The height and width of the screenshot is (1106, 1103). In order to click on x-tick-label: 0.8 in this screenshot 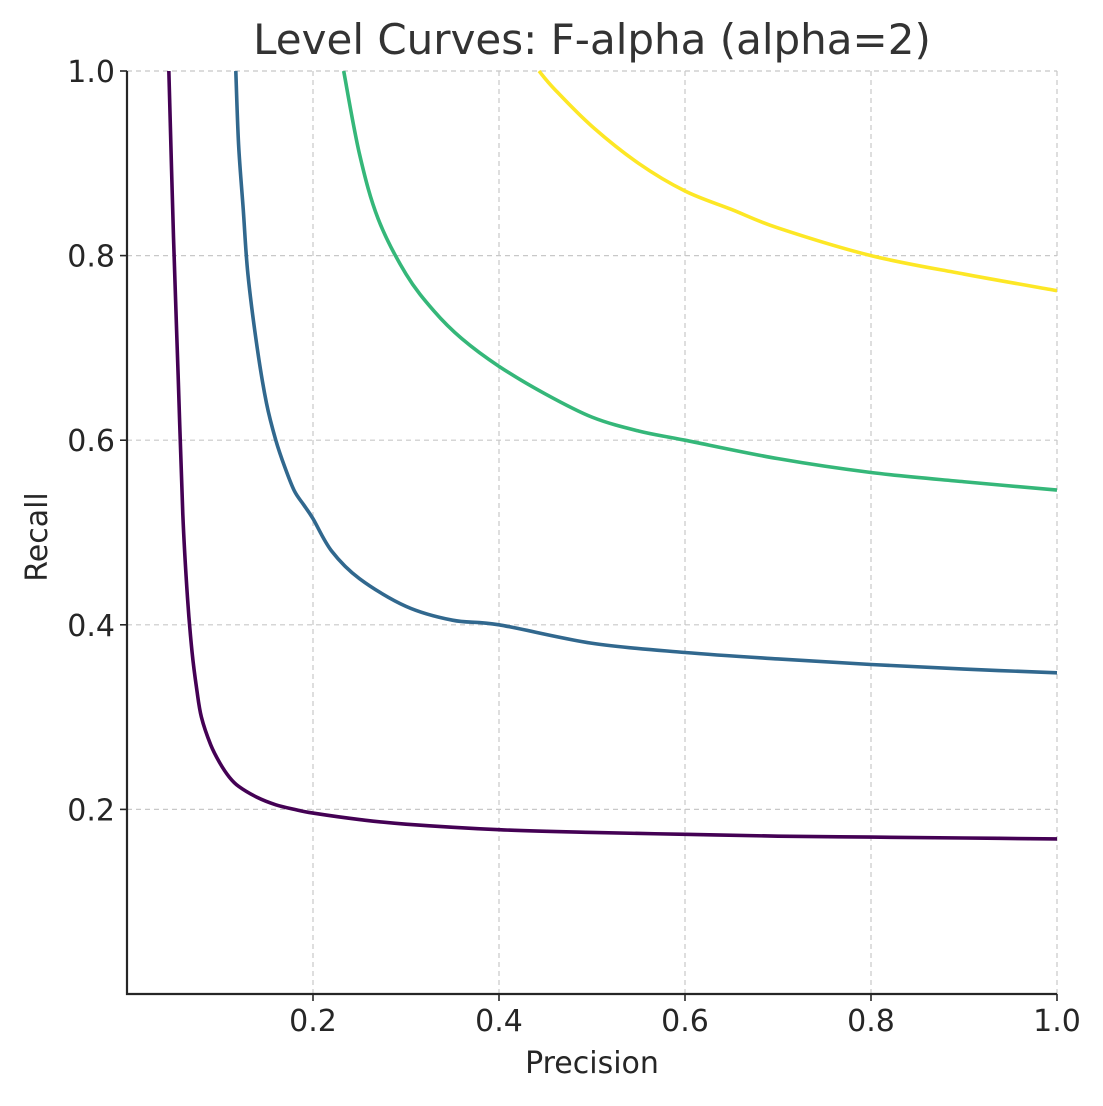, I will do `click(871, 1021)`.